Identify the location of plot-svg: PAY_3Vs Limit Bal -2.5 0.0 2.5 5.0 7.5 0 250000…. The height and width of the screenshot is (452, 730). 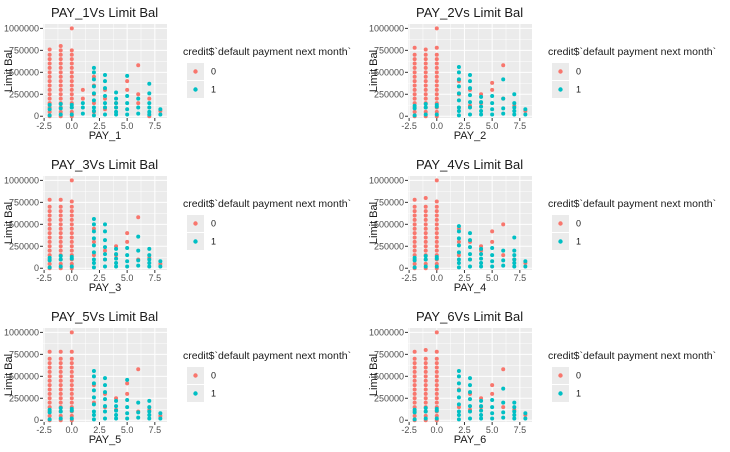
(177, 225).